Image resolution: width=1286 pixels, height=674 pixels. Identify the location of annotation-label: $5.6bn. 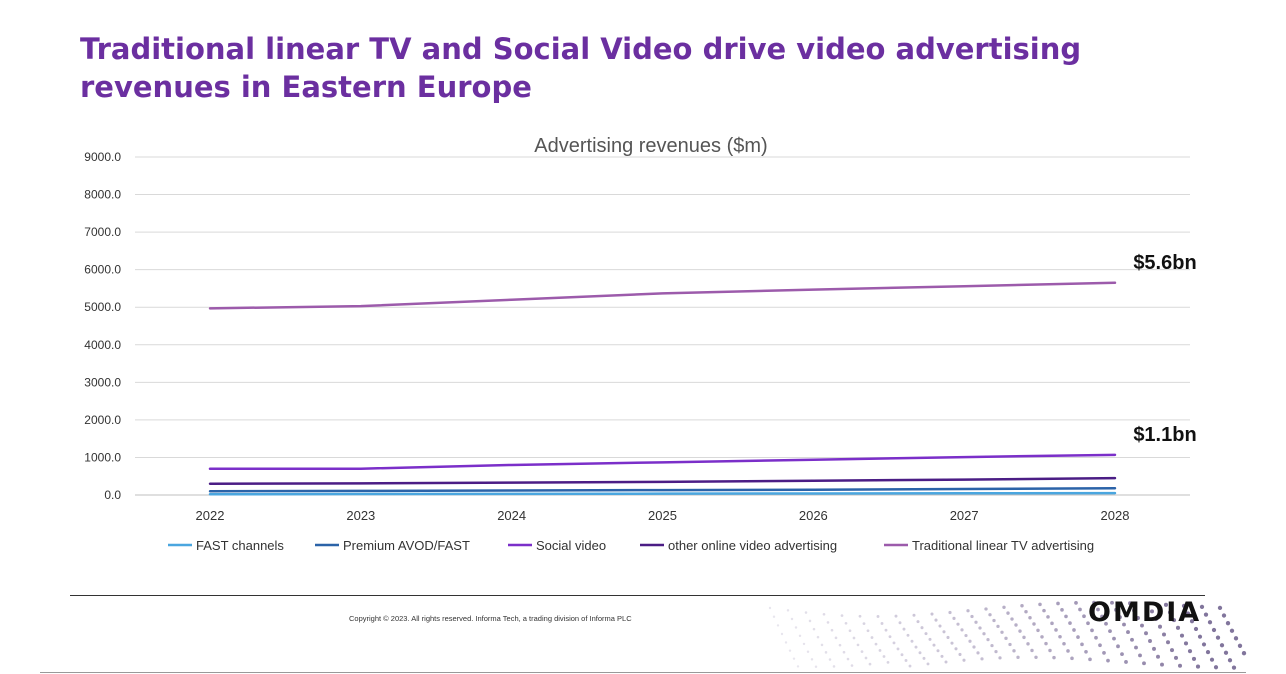
(1164, 263).